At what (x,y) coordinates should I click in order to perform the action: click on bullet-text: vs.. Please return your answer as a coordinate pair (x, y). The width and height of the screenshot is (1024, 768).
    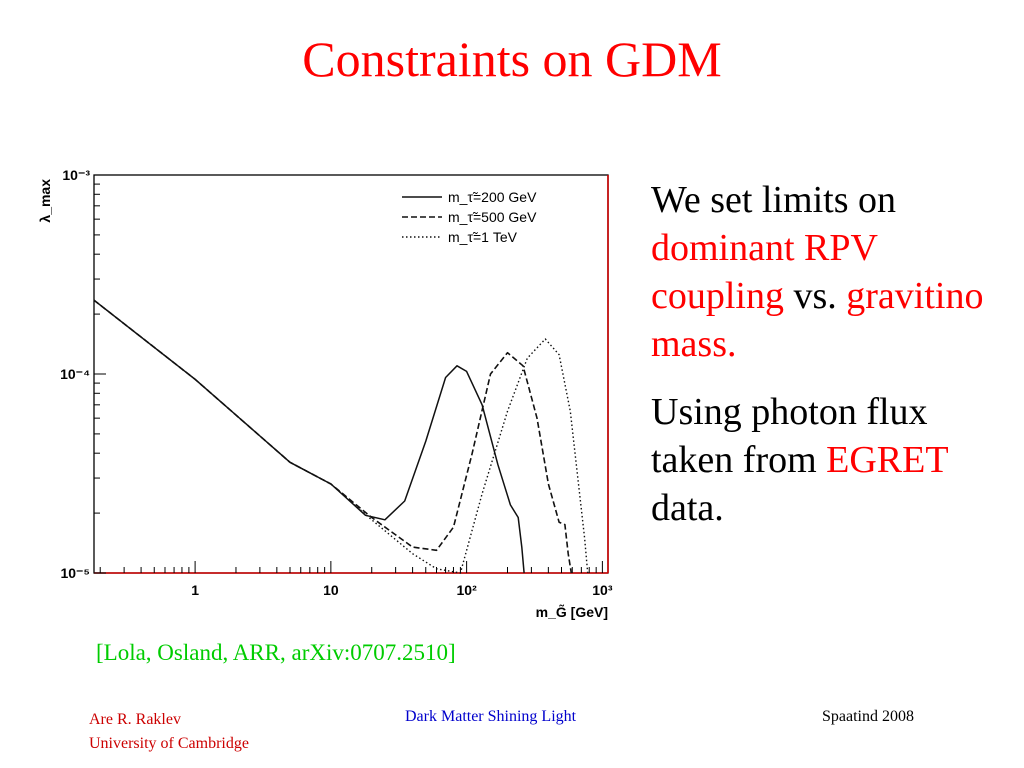
    Looking at the image, I should click on (815, 296).